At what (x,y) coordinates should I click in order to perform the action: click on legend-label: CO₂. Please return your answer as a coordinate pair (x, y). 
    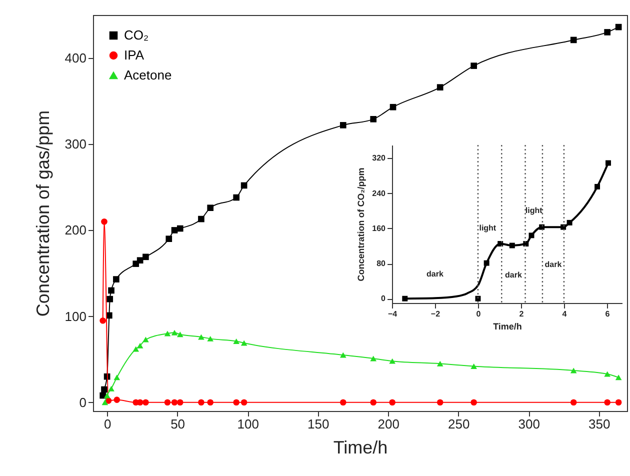
    Looking at the image, I should click on (136, 35).